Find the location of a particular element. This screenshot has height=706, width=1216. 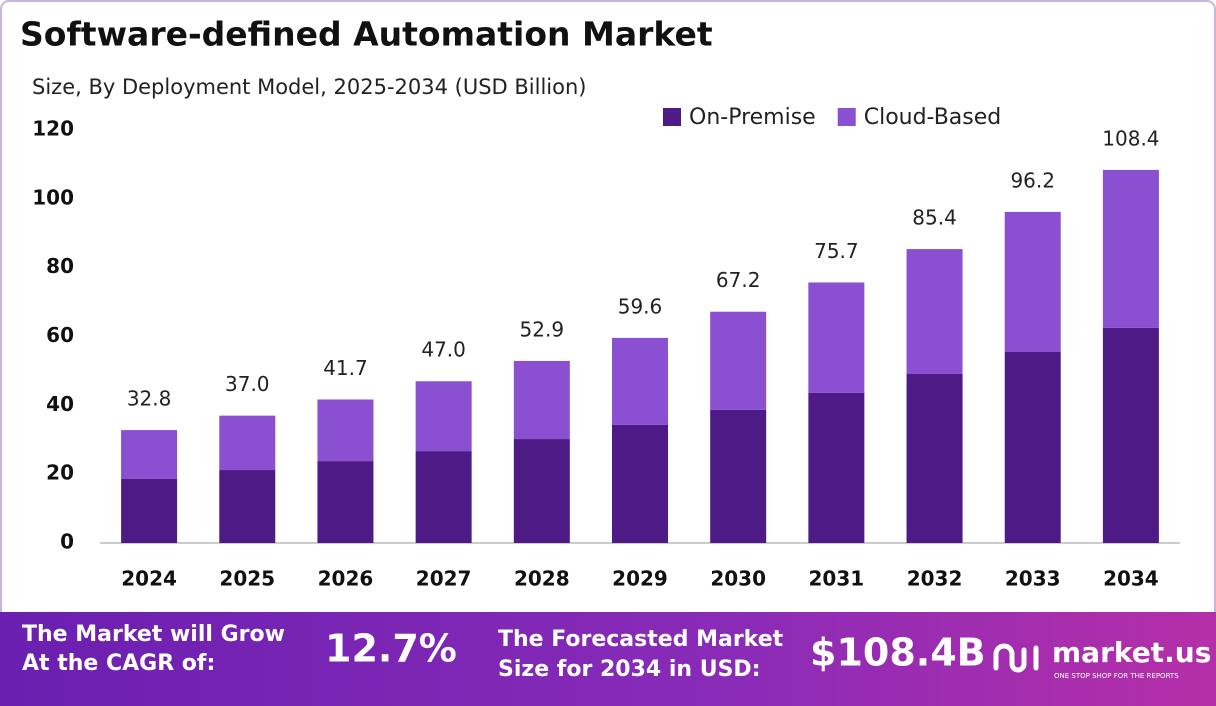

total-label: 67.2 is located at coordinates (738, 280).